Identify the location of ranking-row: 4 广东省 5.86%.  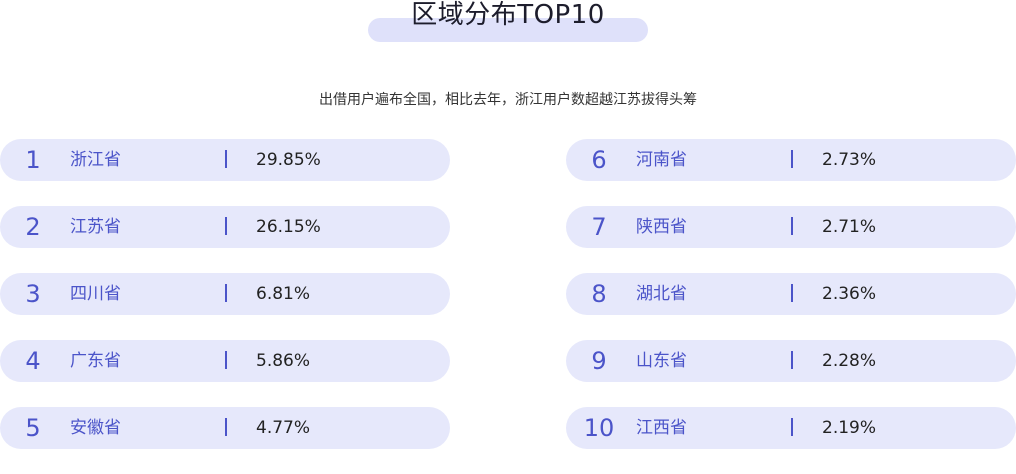
(225, 361).